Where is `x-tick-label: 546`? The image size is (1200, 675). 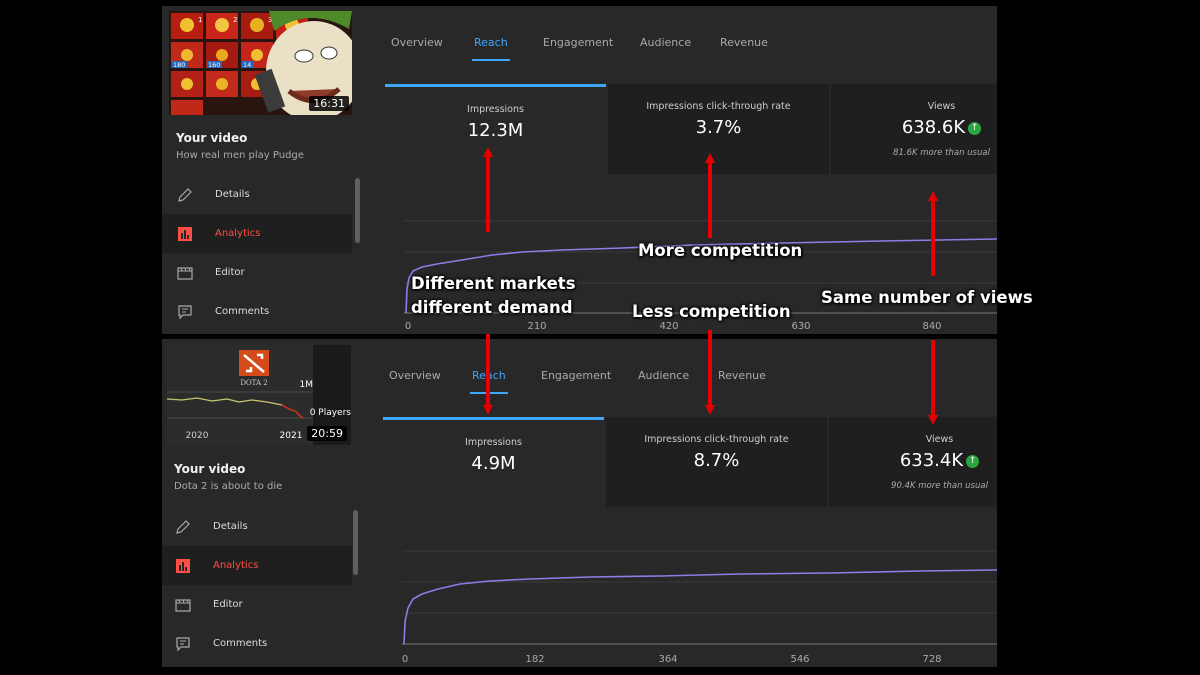
x-tick-label: 546 is located at coordinates (799, 659).